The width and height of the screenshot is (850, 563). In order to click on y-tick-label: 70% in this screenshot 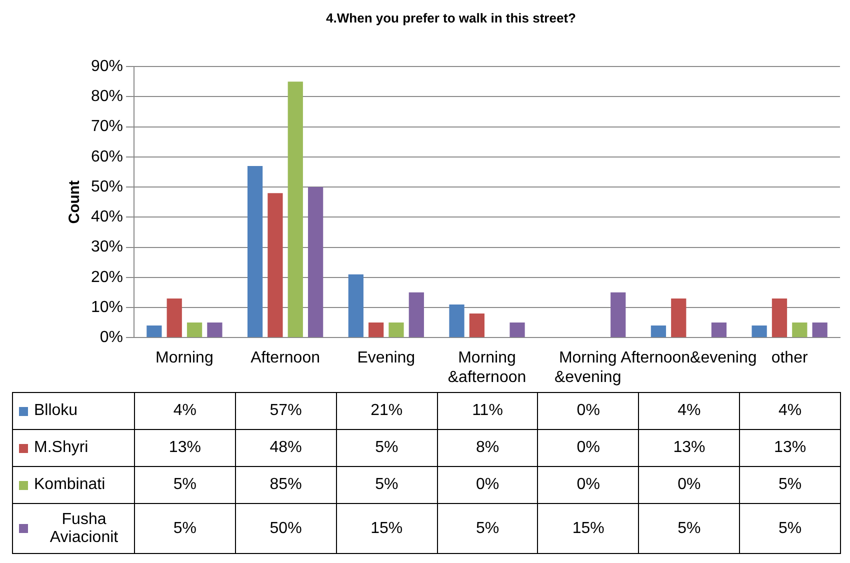, I will do `click(107, 127)`.